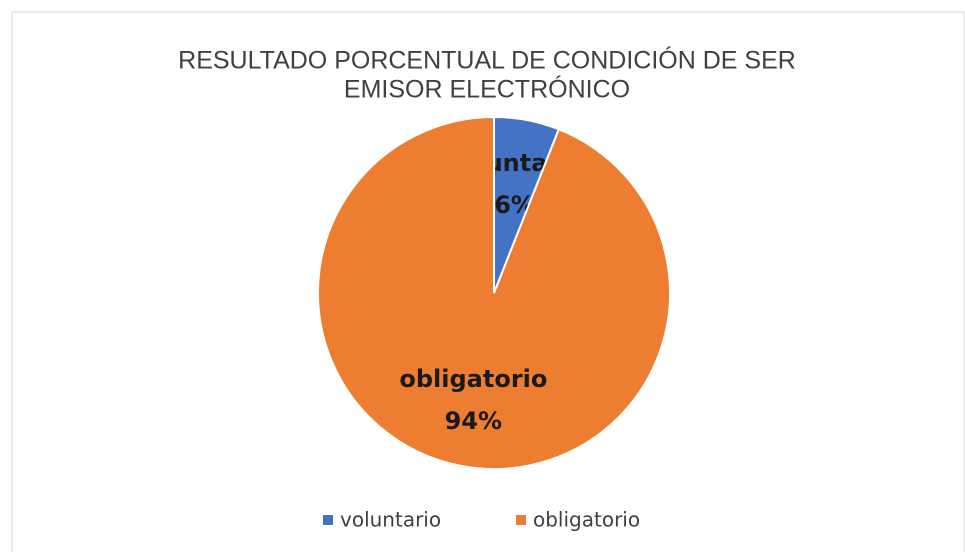 The image size is (965, 552). What do you see at coordinates (473, 379) in the screenshot?
I see `data-label-category: obligatorio` at bounding box center [473, 379].